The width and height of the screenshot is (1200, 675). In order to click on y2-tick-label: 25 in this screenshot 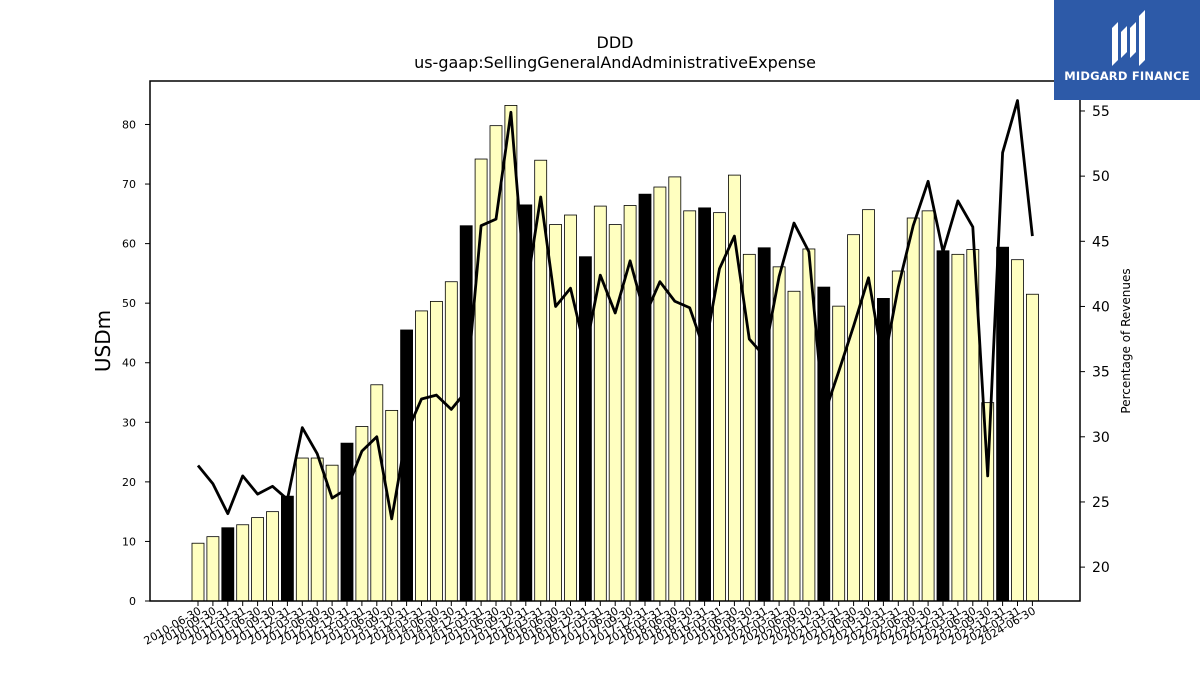, I will do `click(1101, 503)`.